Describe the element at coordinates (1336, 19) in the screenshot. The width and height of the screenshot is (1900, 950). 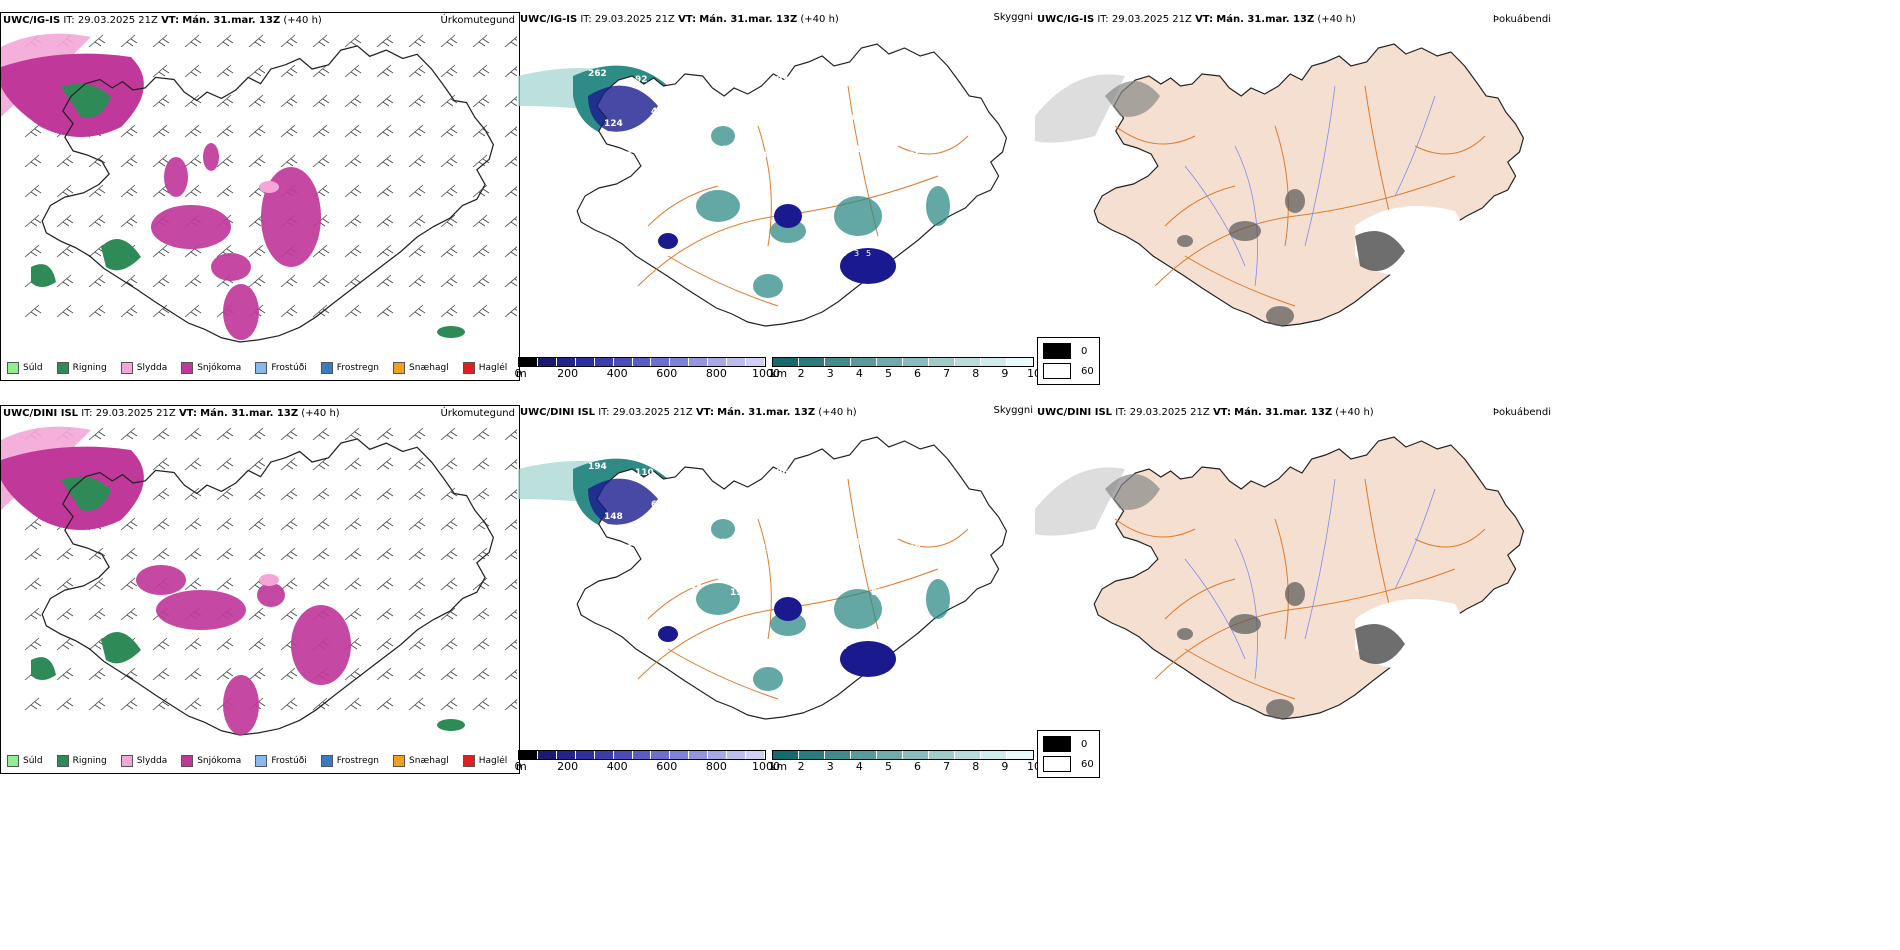
I see `lead-time: (+40 h)` at that location.